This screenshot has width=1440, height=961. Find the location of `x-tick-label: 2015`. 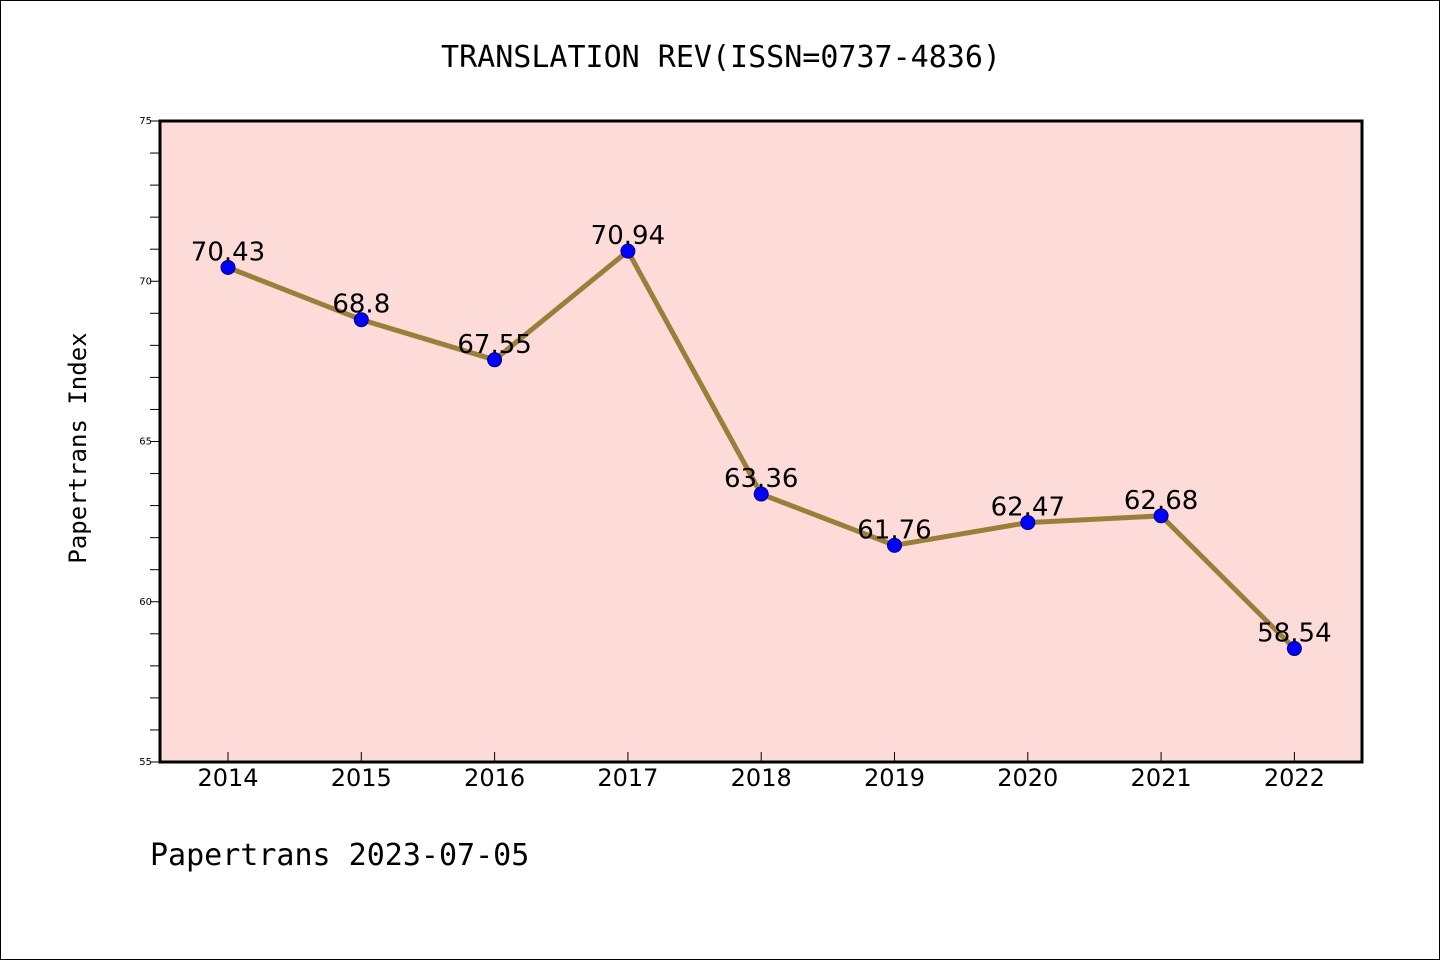

x-tick-label: 2015 is located at coordinates (361, 778).